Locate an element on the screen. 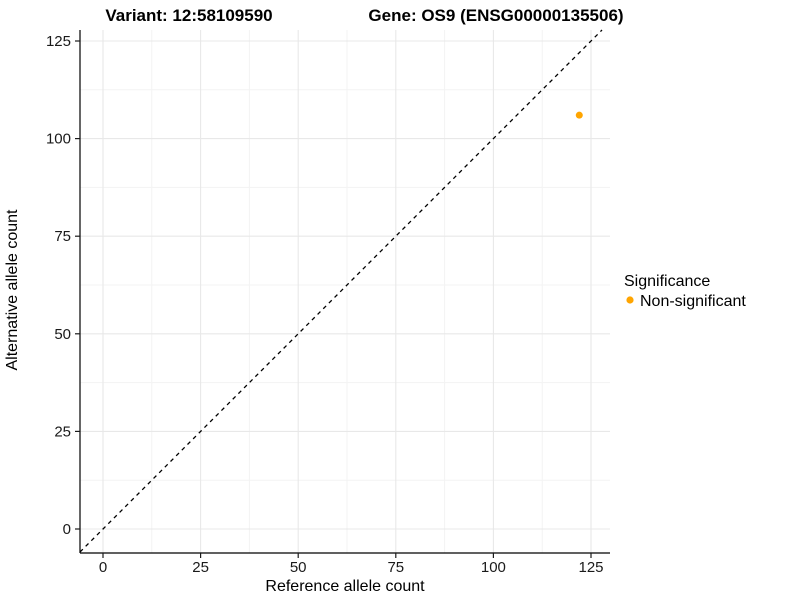  legend-title: Significance is located at coordinates (667, 281).